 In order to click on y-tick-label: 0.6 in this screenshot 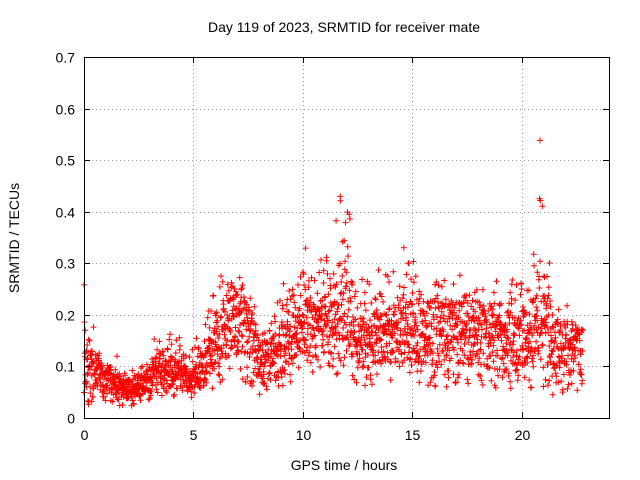, I will do `click(66, 110)`.